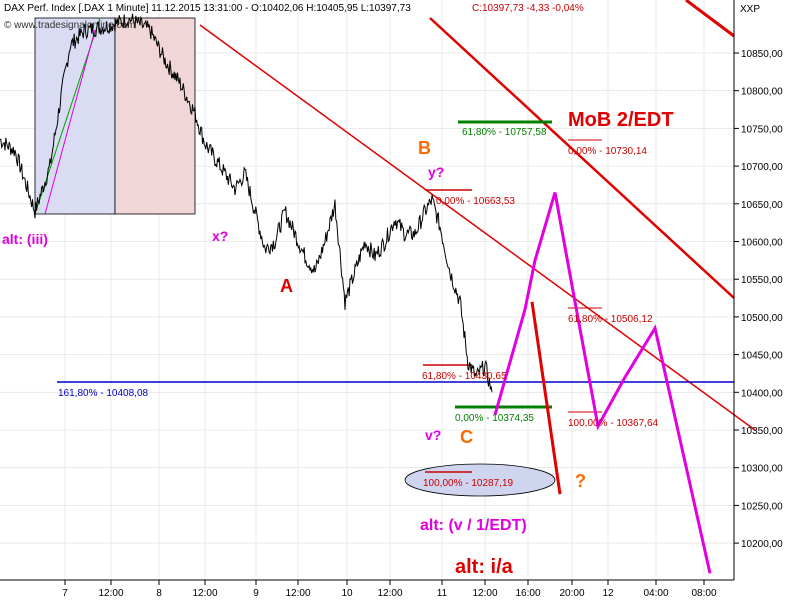  What do you see at coordinates (610, 319) in the screenshot?
I see `level-label-10506: 61,80% - 10506,12` at bounding box center [610, 319].